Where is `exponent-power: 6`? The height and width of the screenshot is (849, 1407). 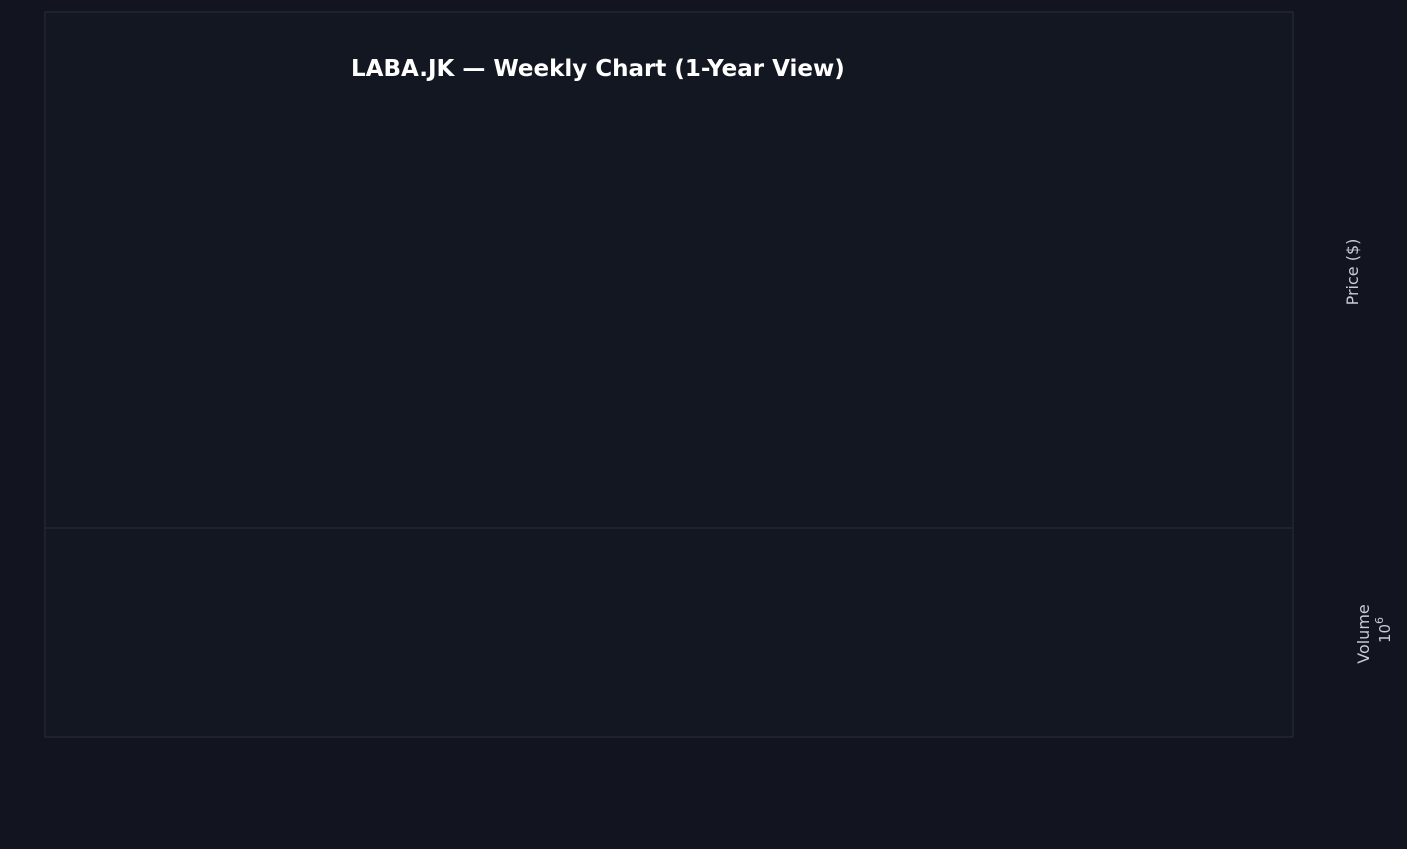
exponent-power: 6 is located at coordinates (1379, 620).